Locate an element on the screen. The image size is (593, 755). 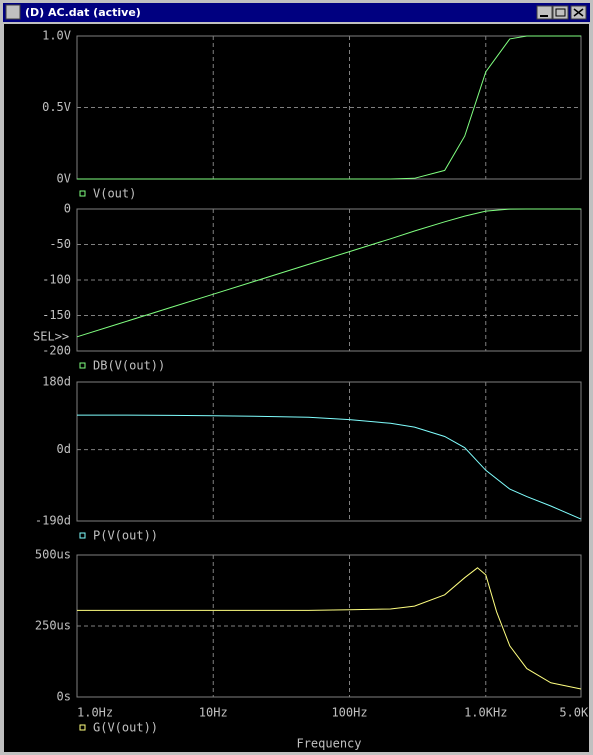
legend-label: P(V(out)) is located at coordinates (125, 536).